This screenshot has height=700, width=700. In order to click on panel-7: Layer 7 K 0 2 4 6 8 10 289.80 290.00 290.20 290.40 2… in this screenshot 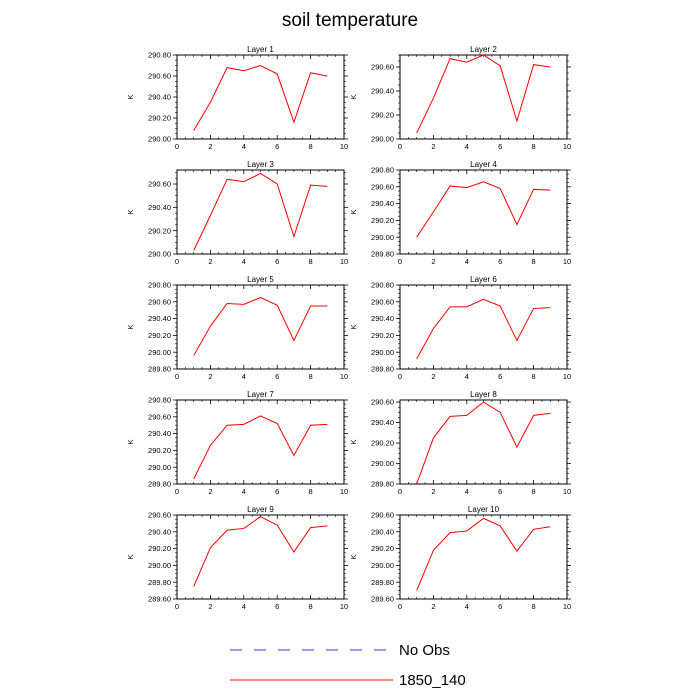, I will do `click(237, 443)`.